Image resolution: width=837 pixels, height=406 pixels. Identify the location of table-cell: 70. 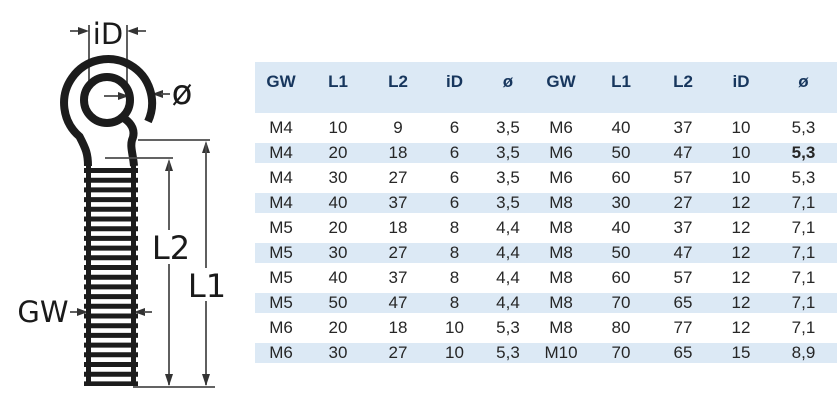
(621, 303).